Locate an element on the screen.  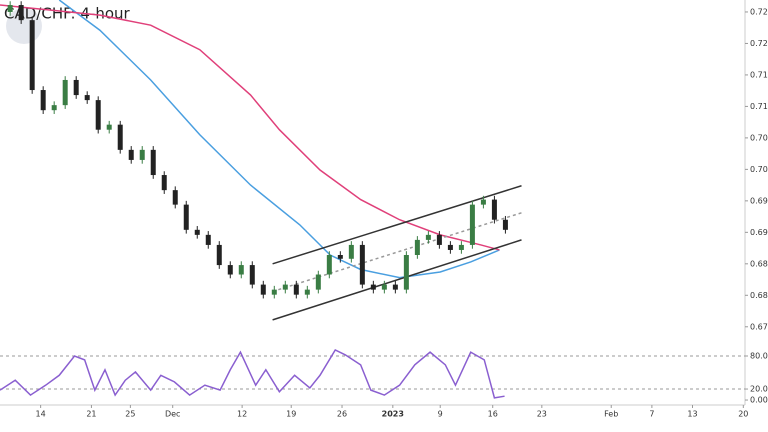
x-tick-label: 13 is located at coordinates (692, 414).